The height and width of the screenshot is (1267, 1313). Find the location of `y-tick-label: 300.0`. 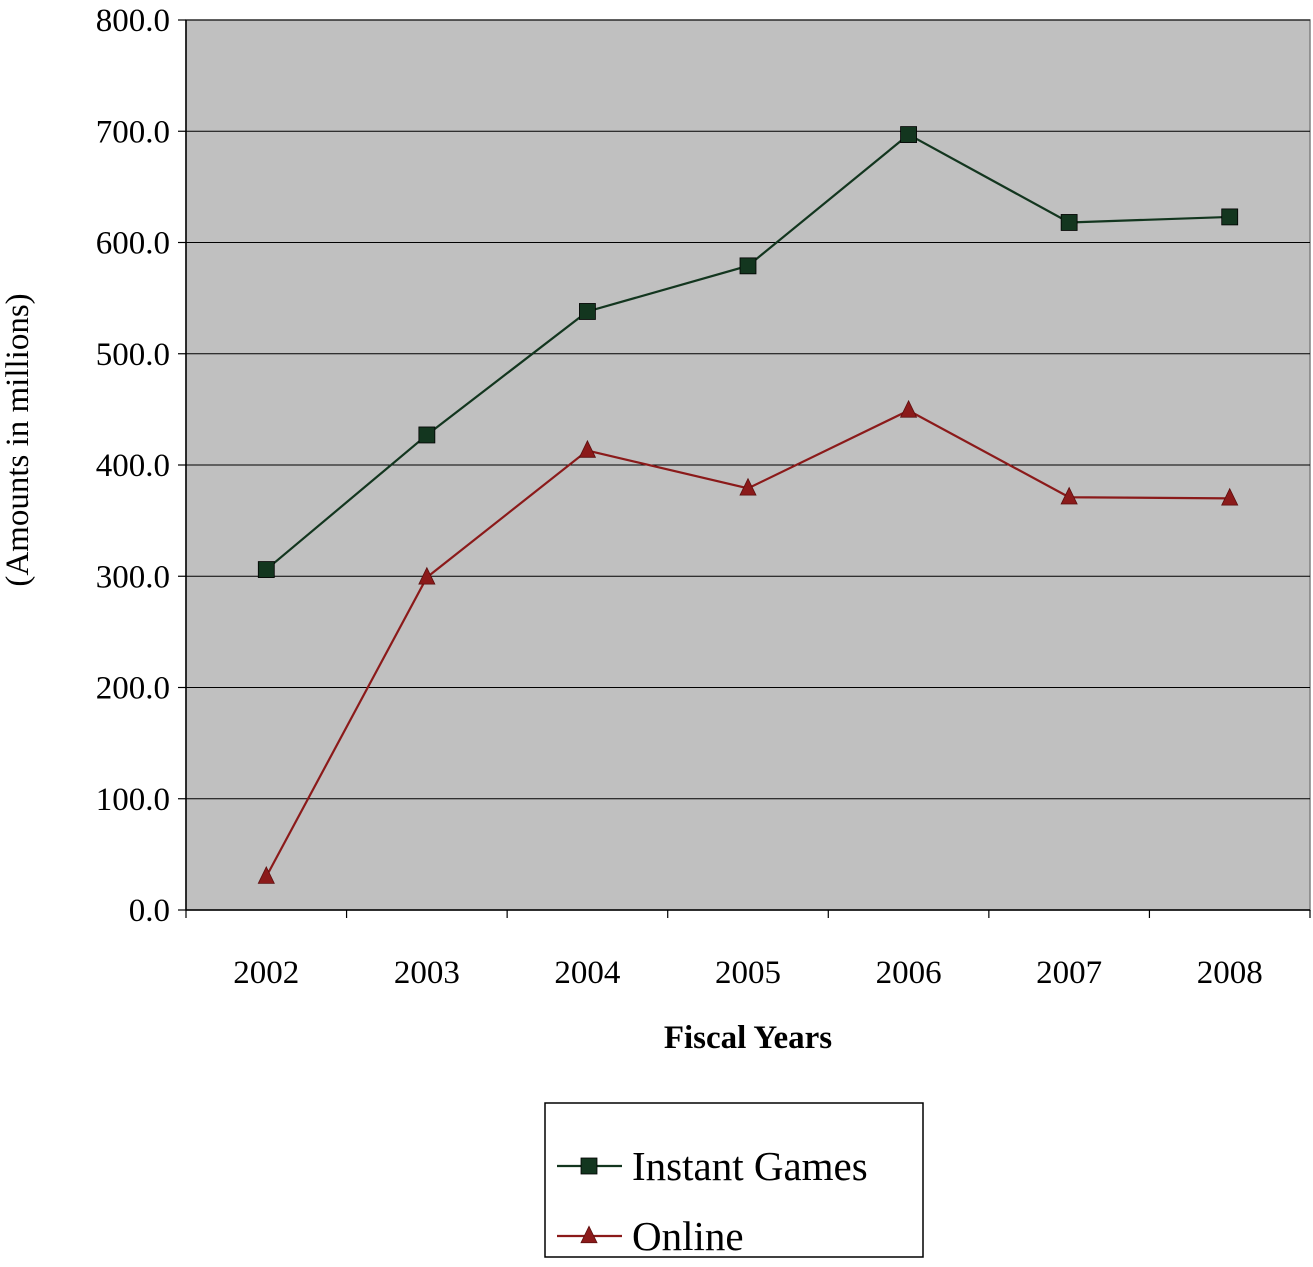

y-tick-label: 300.0 is located at coordinates (133, 577).